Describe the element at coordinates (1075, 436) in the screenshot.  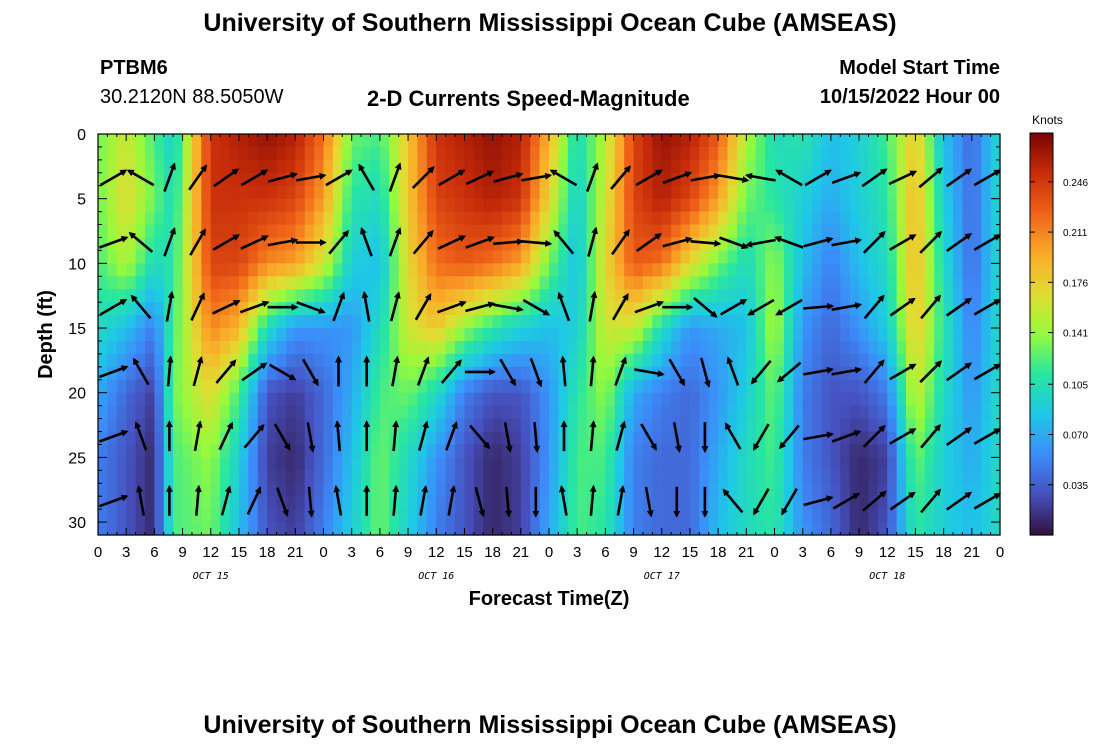
I see `colorbar-tick-label: 0.070` at that location.